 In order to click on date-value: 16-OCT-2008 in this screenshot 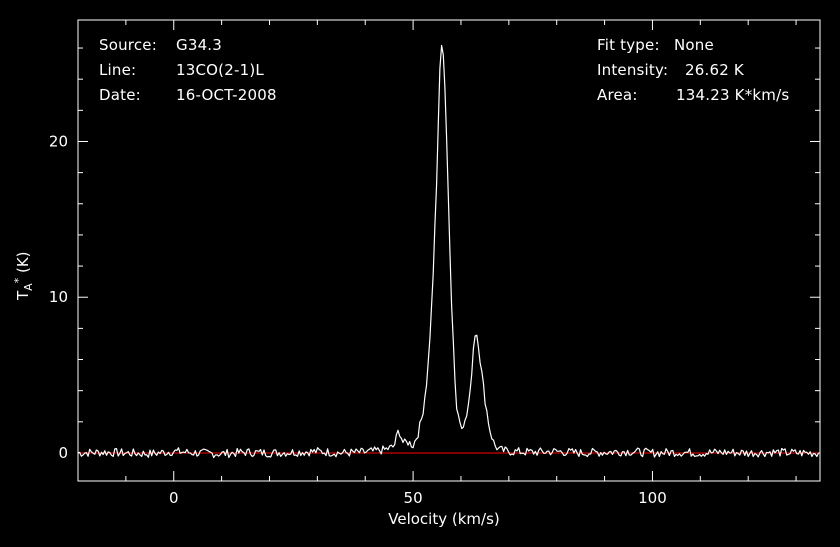, I will do `click(226, 95)`.